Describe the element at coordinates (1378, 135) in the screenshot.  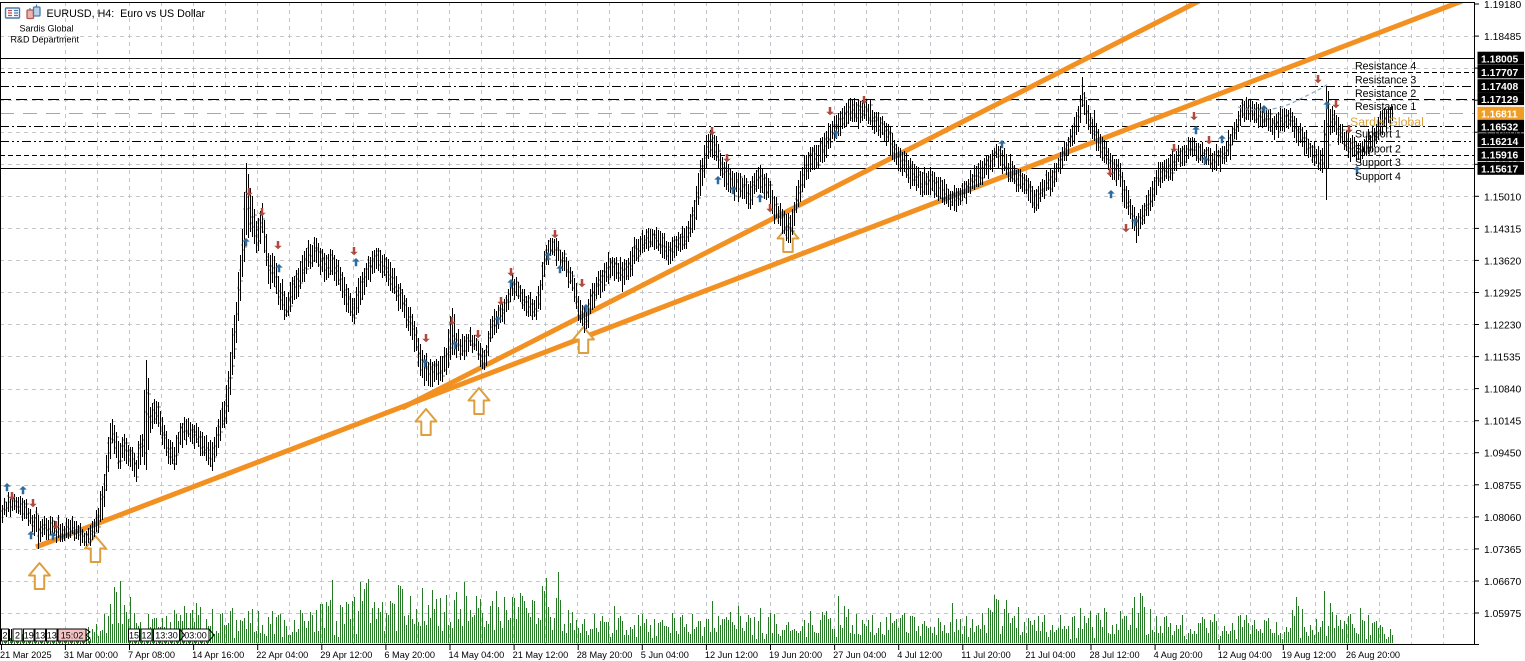
I see `svg-text: Support 1` at that location.